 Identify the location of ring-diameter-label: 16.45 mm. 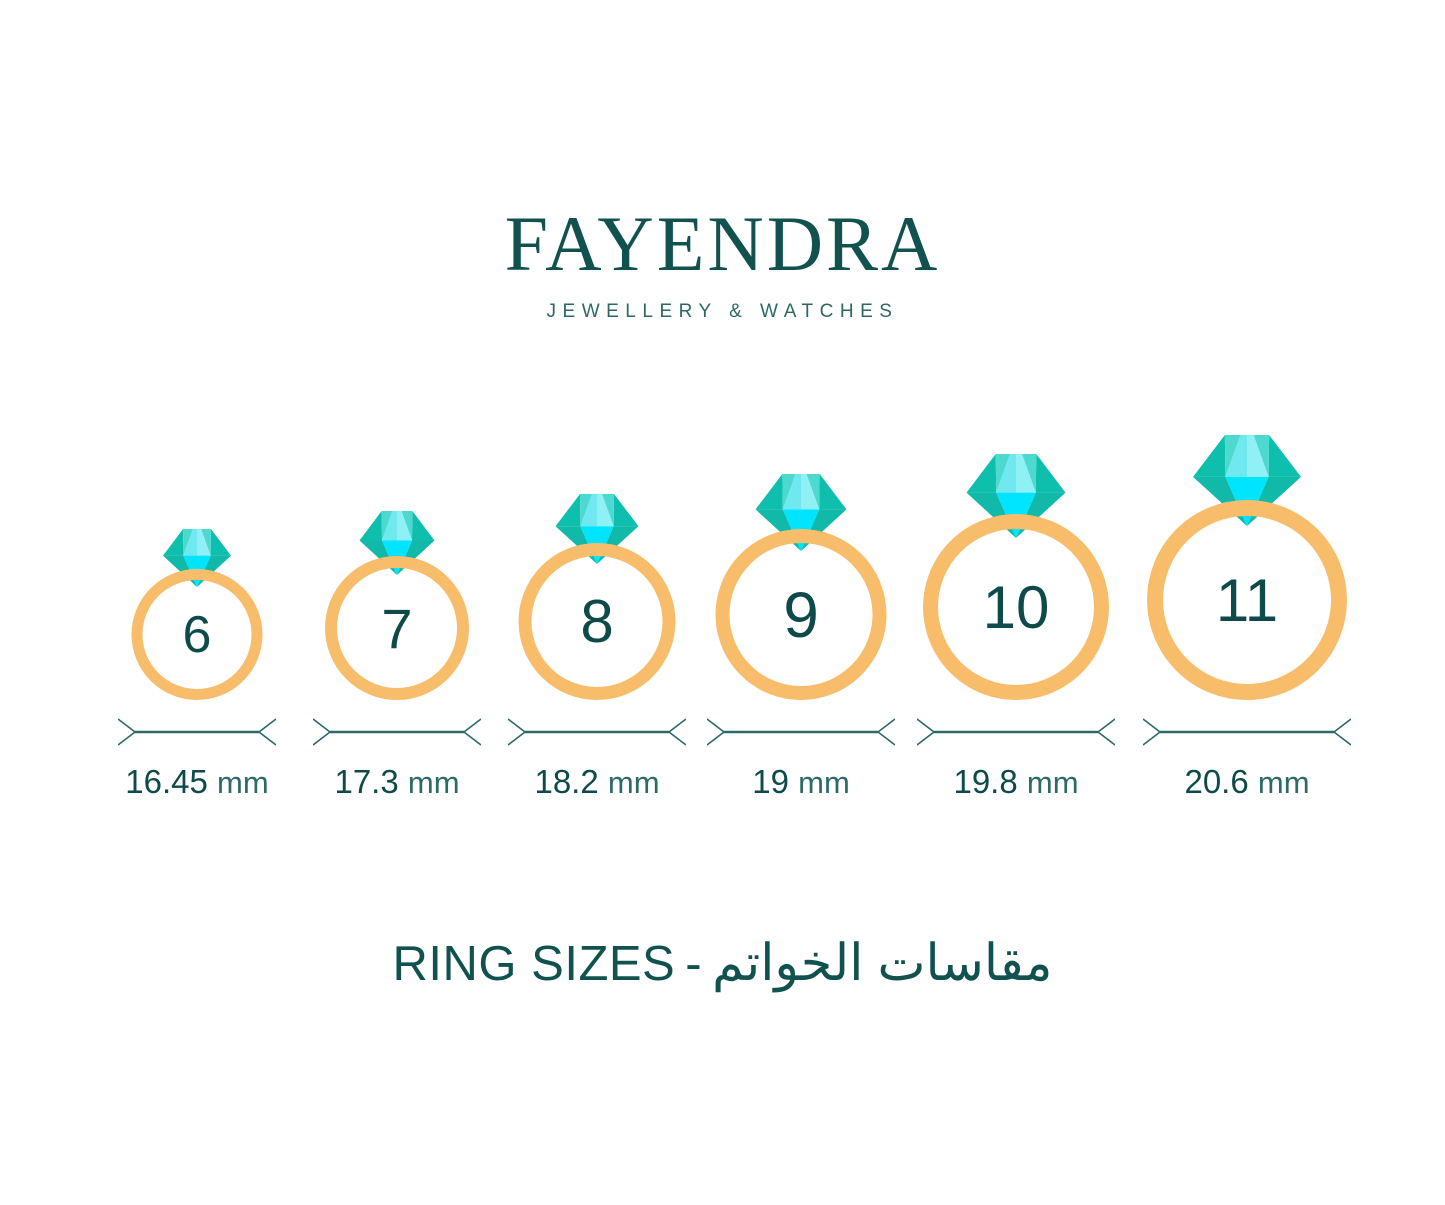
(196, 782).